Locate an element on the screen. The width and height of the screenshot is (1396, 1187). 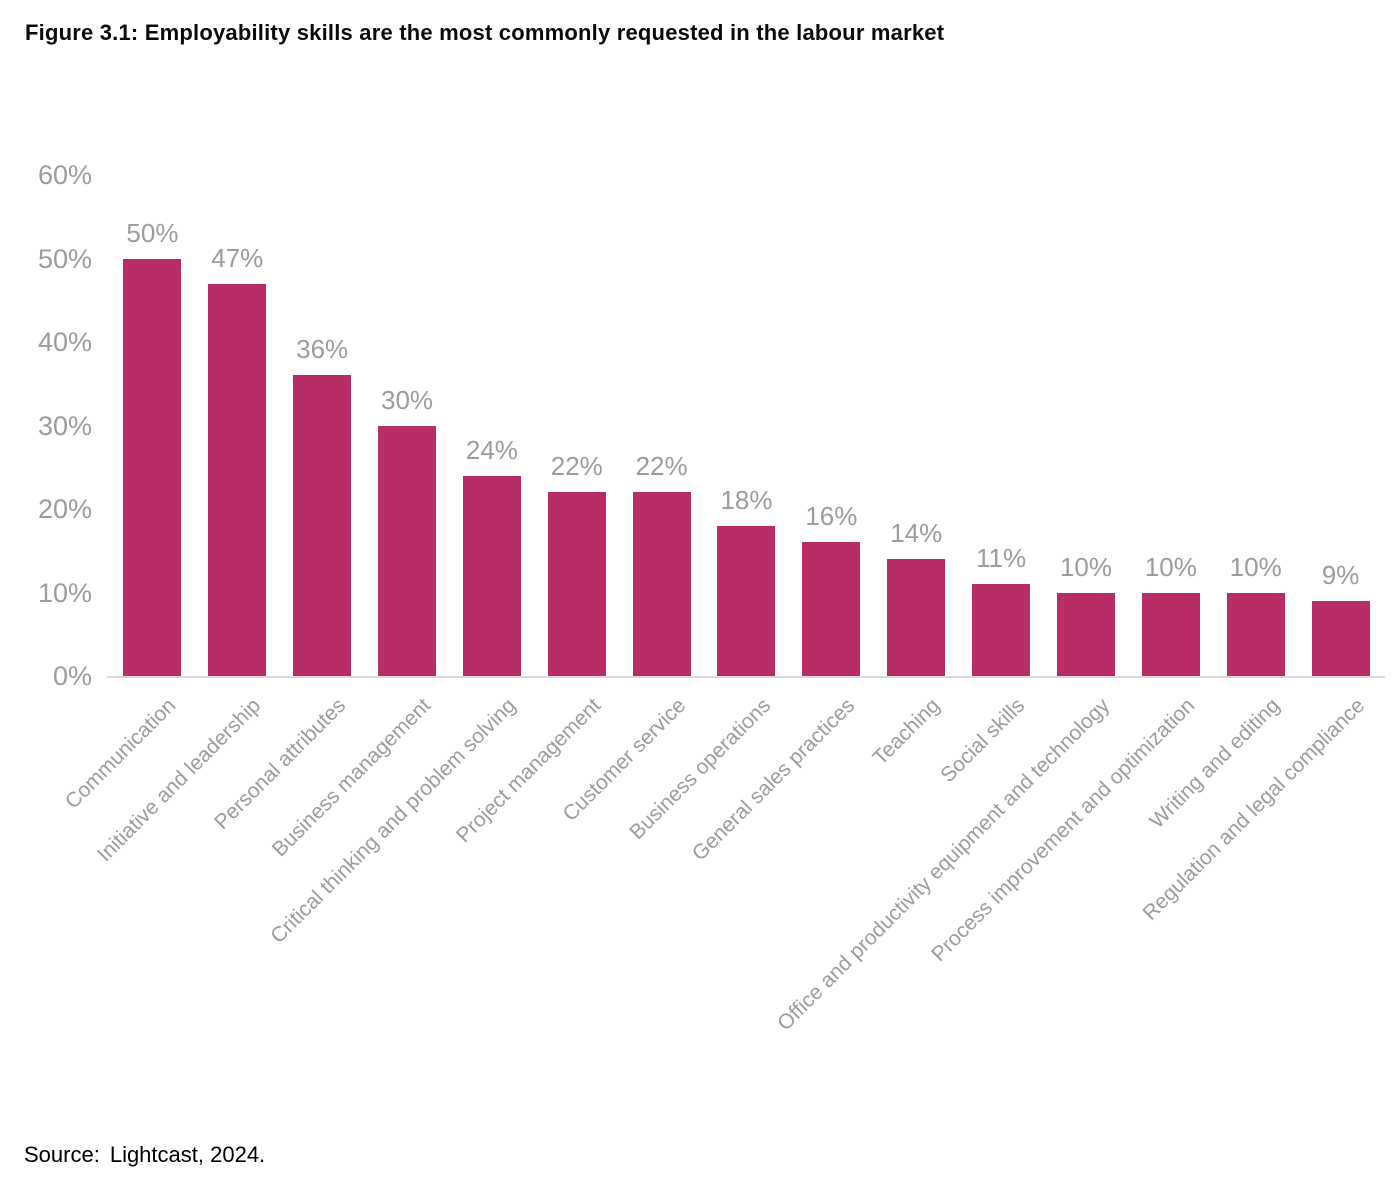
bar-group: 50% is located at coordinates (152, 425).